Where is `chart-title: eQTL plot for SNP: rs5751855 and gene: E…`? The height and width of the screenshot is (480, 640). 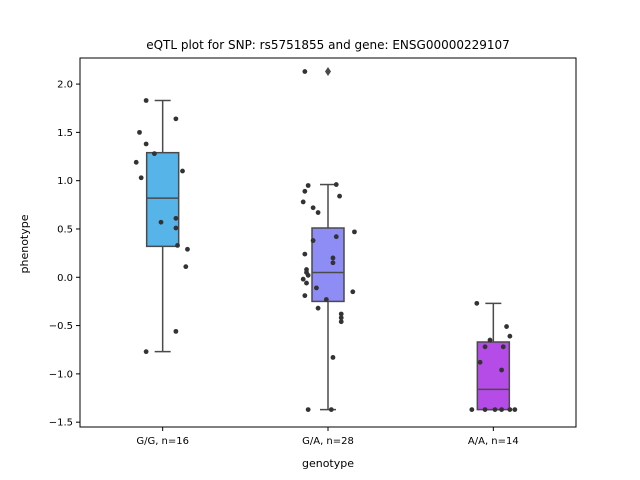
chart-title: eQTL plot for SNP: rs5751855 and gene: E… is located at coordinates (328, 45).